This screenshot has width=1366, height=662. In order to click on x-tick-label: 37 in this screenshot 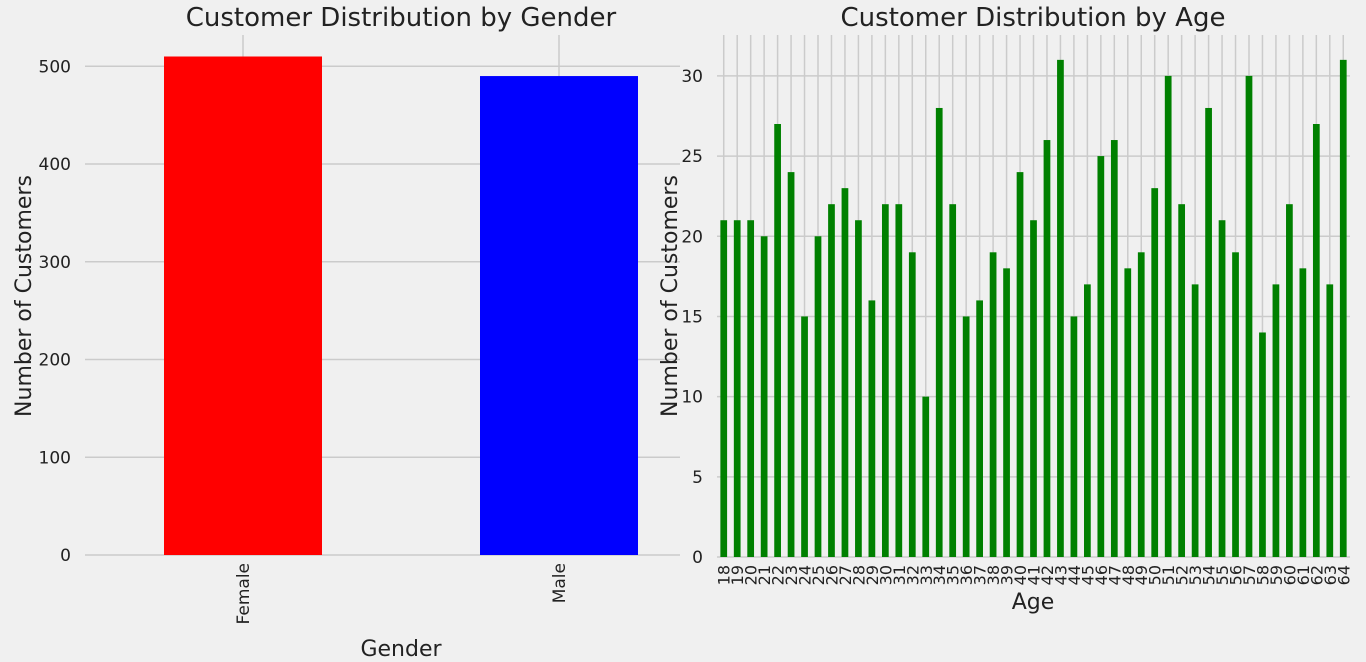, I will do `click(980, 575)`.